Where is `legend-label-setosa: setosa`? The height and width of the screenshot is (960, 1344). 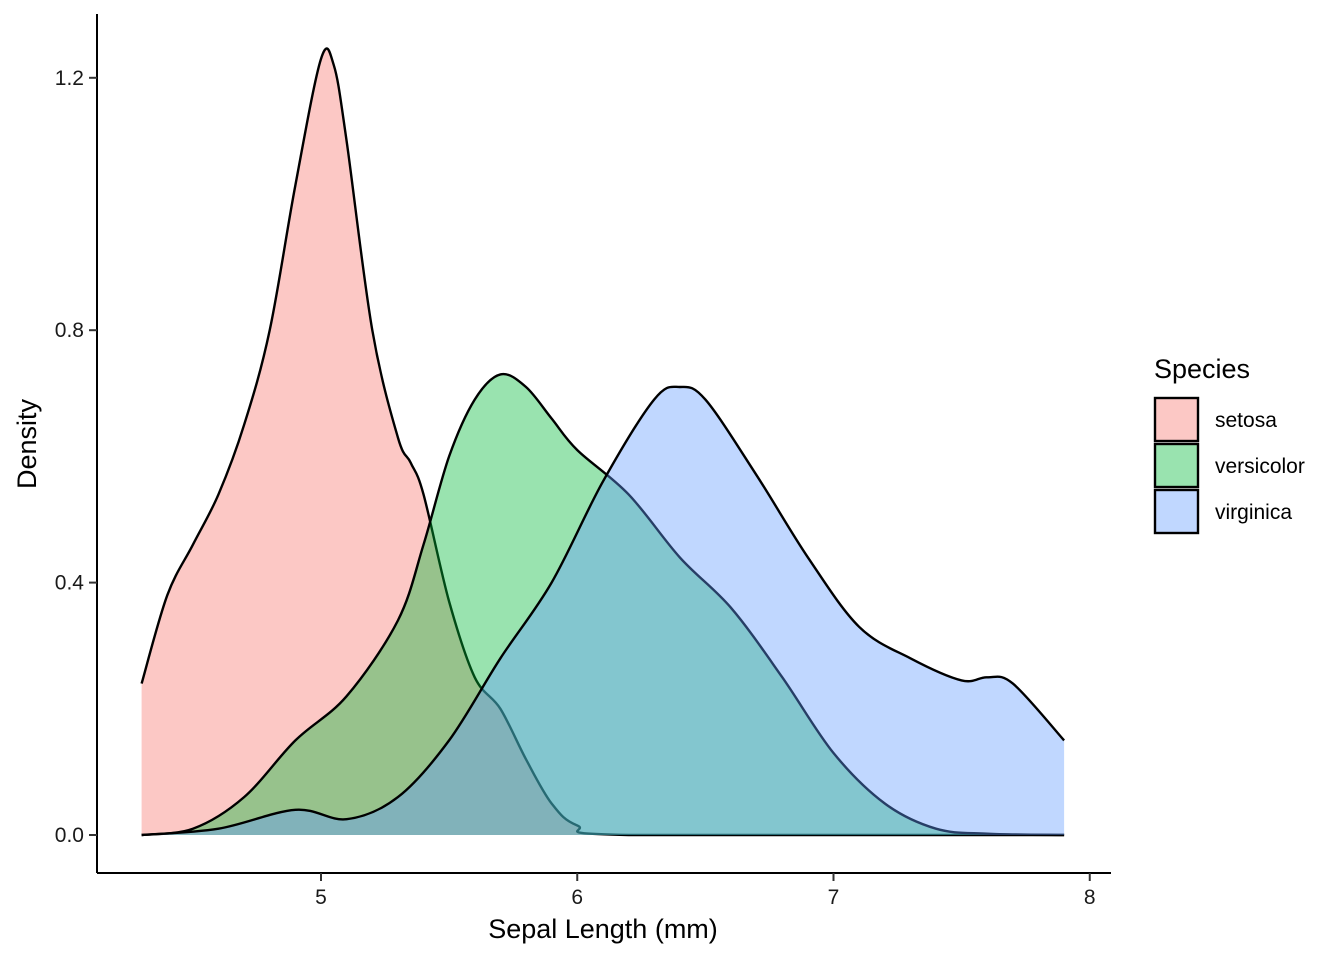 legend-label-setosa: setosa is located at coordinates (1246, 420).